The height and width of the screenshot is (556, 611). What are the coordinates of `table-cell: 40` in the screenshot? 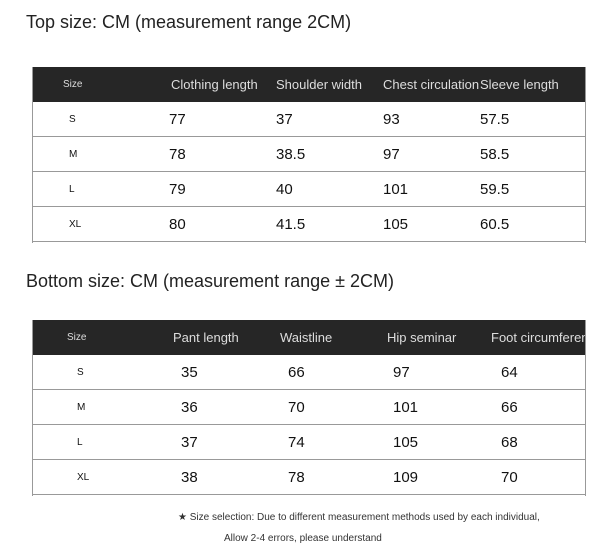 It's located at (284, 189).